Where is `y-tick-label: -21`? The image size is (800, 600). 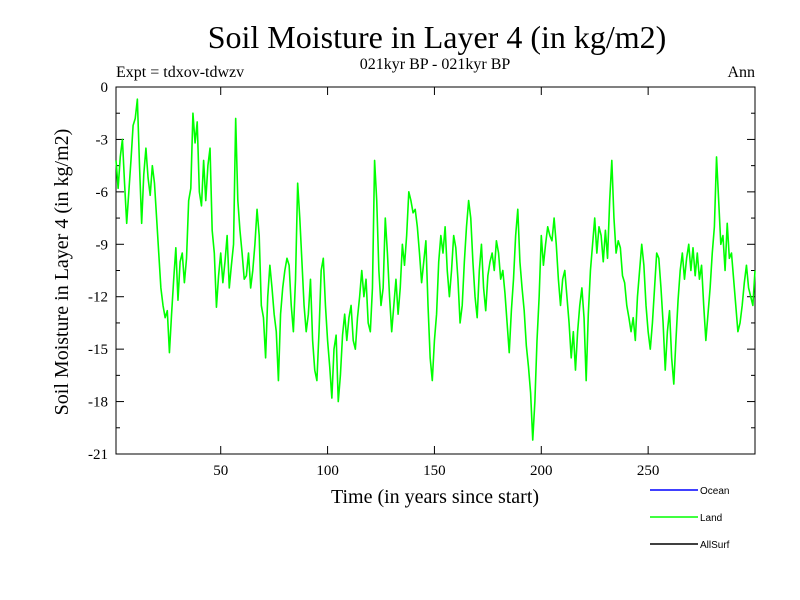
y-tick-label: -21 is located at coordinates (98, 455).